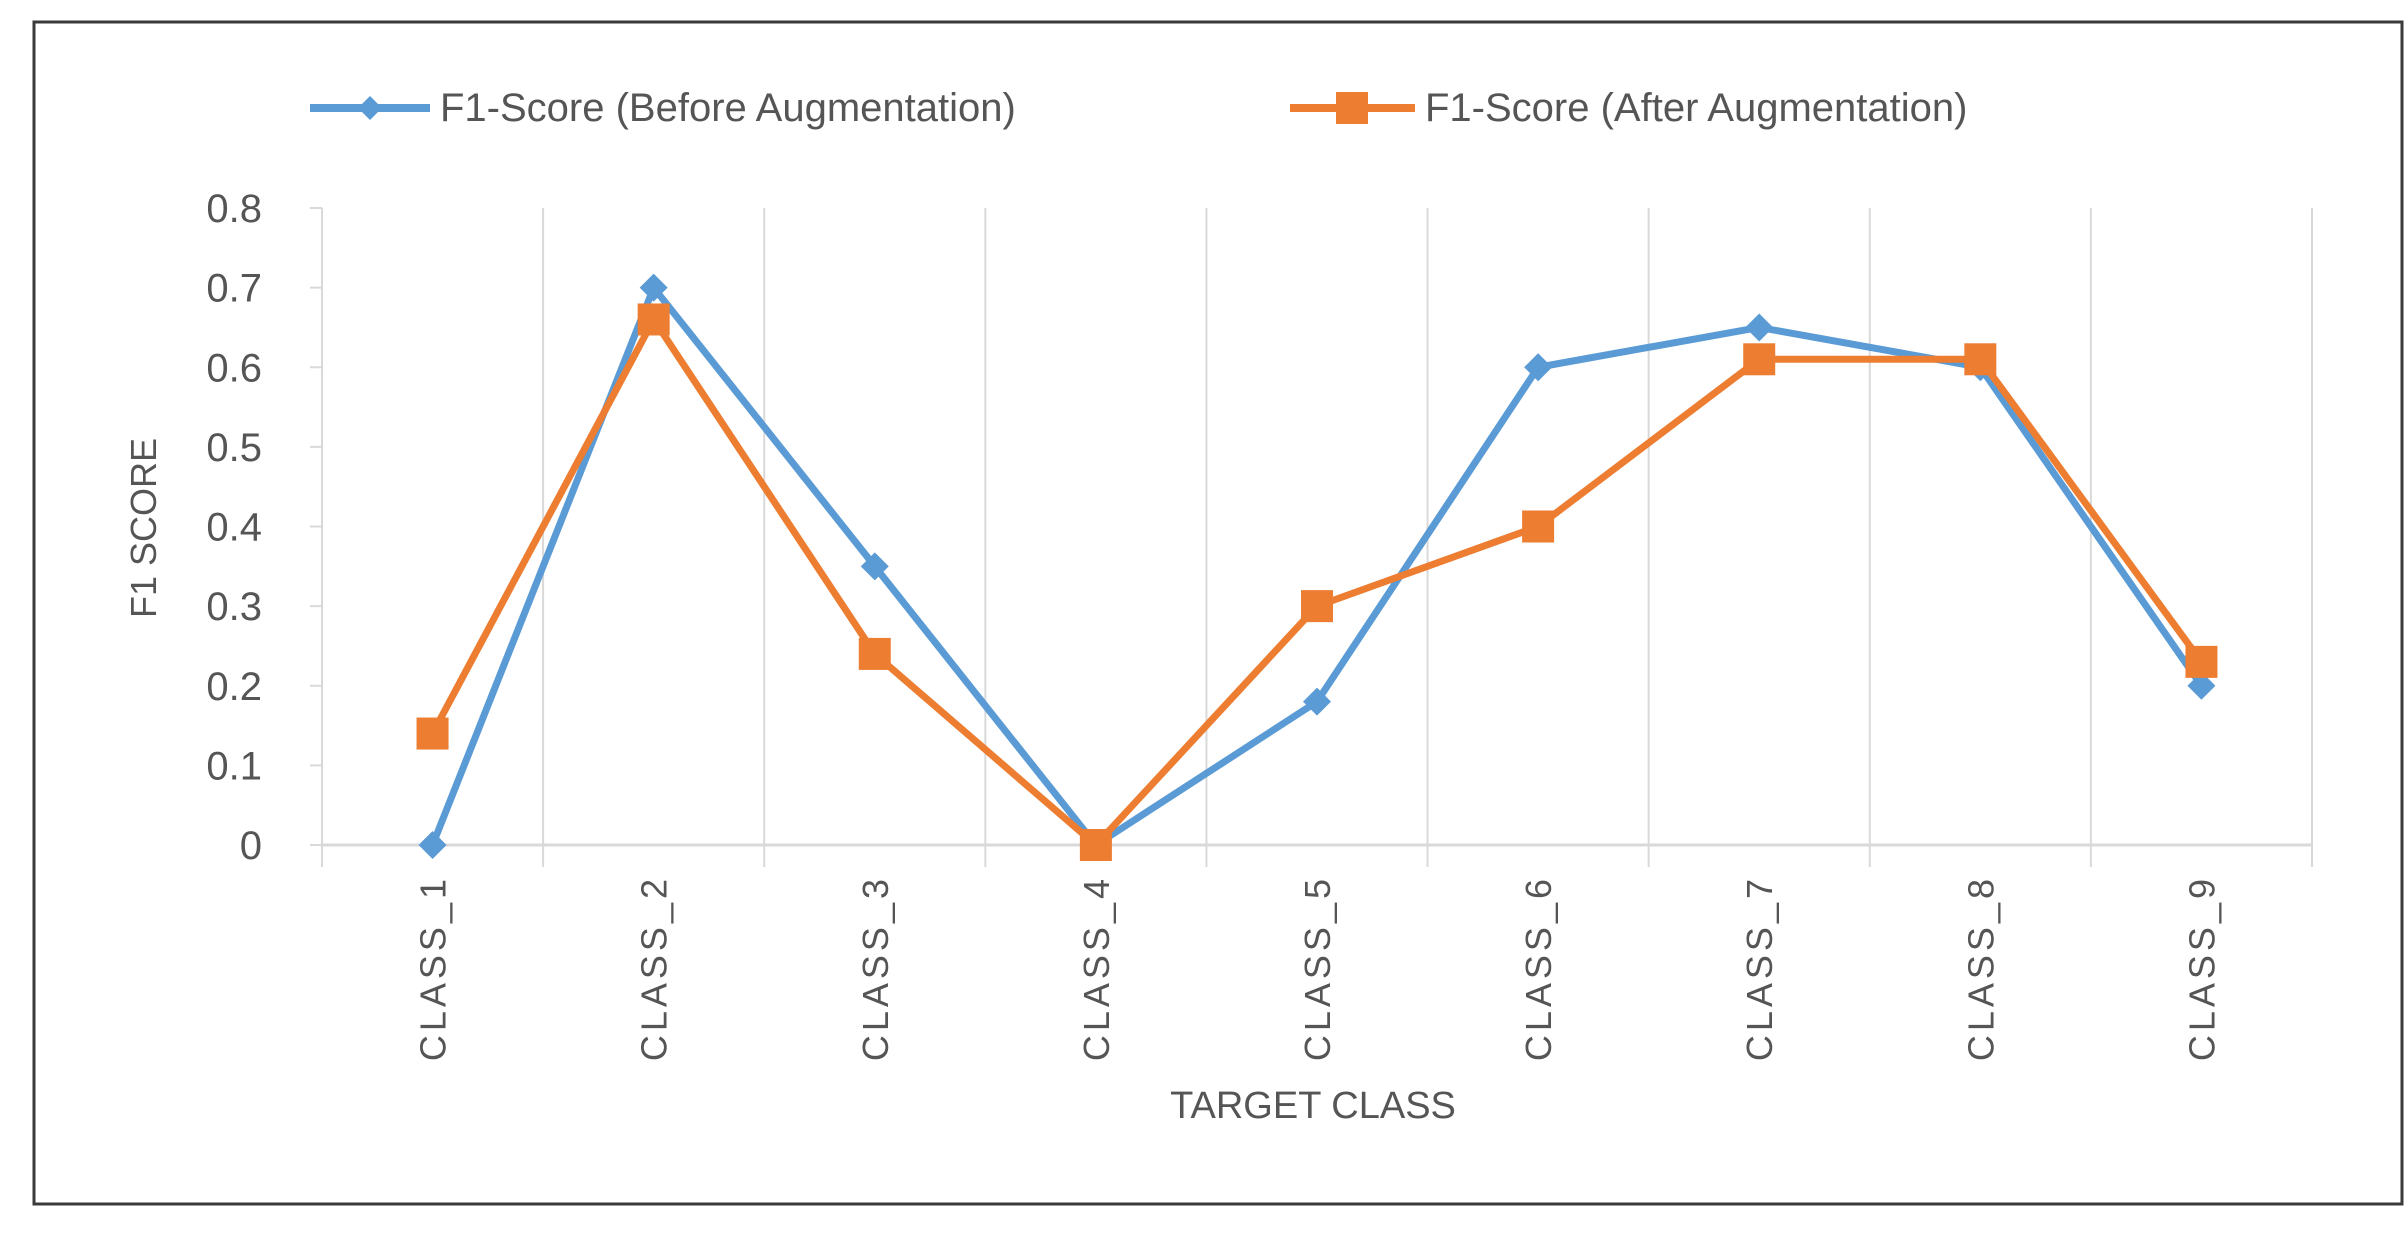  I want to click on y-tick-label: 0, so click(251, 846).